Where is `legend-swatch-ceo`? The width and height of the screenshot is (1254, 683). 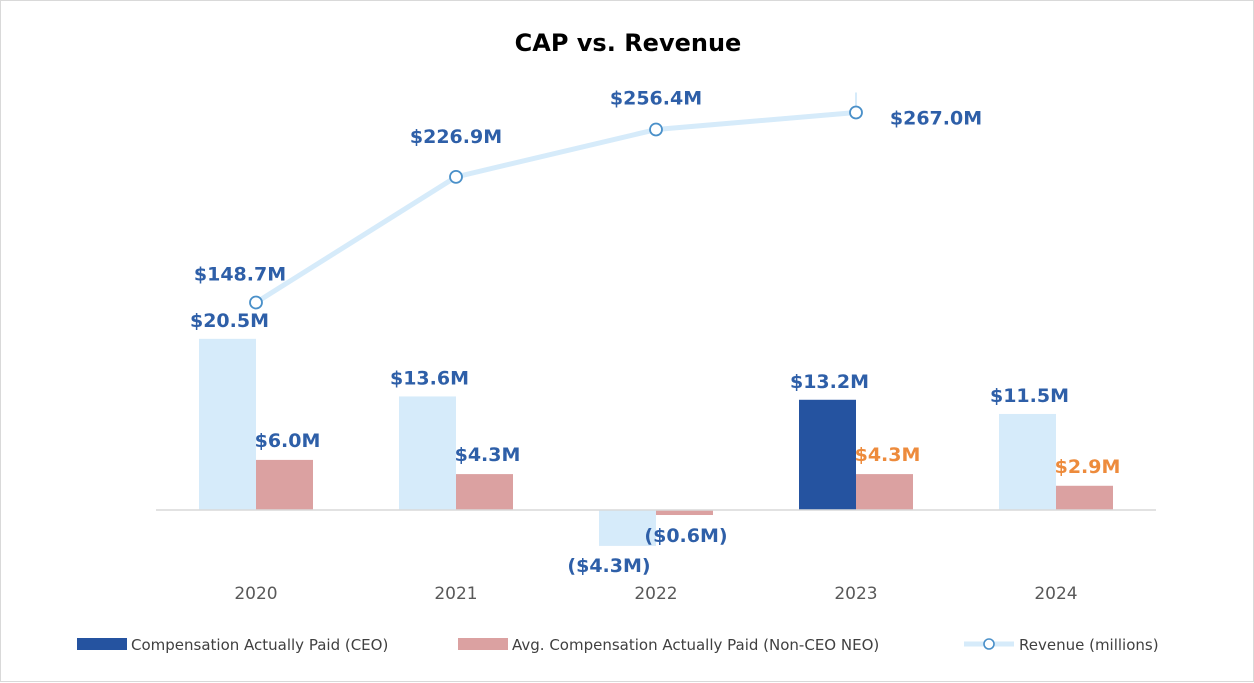 legend-swatch-ceo is located at coordinates (102, 644).